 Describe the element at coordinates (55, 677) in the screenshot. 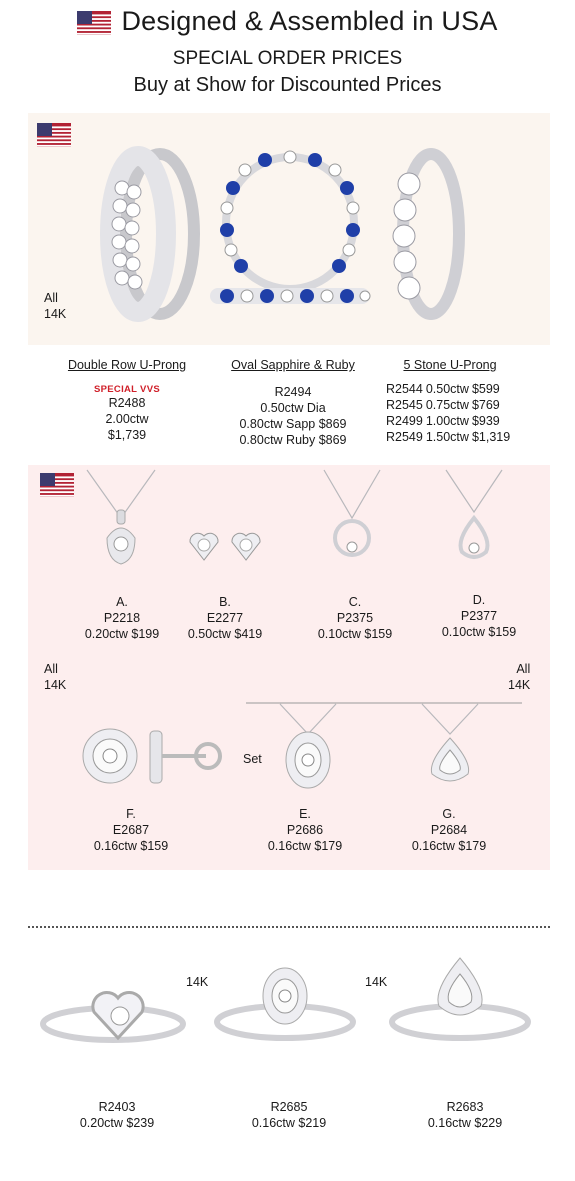

I see `metal-label-left: All 14K` at that location.